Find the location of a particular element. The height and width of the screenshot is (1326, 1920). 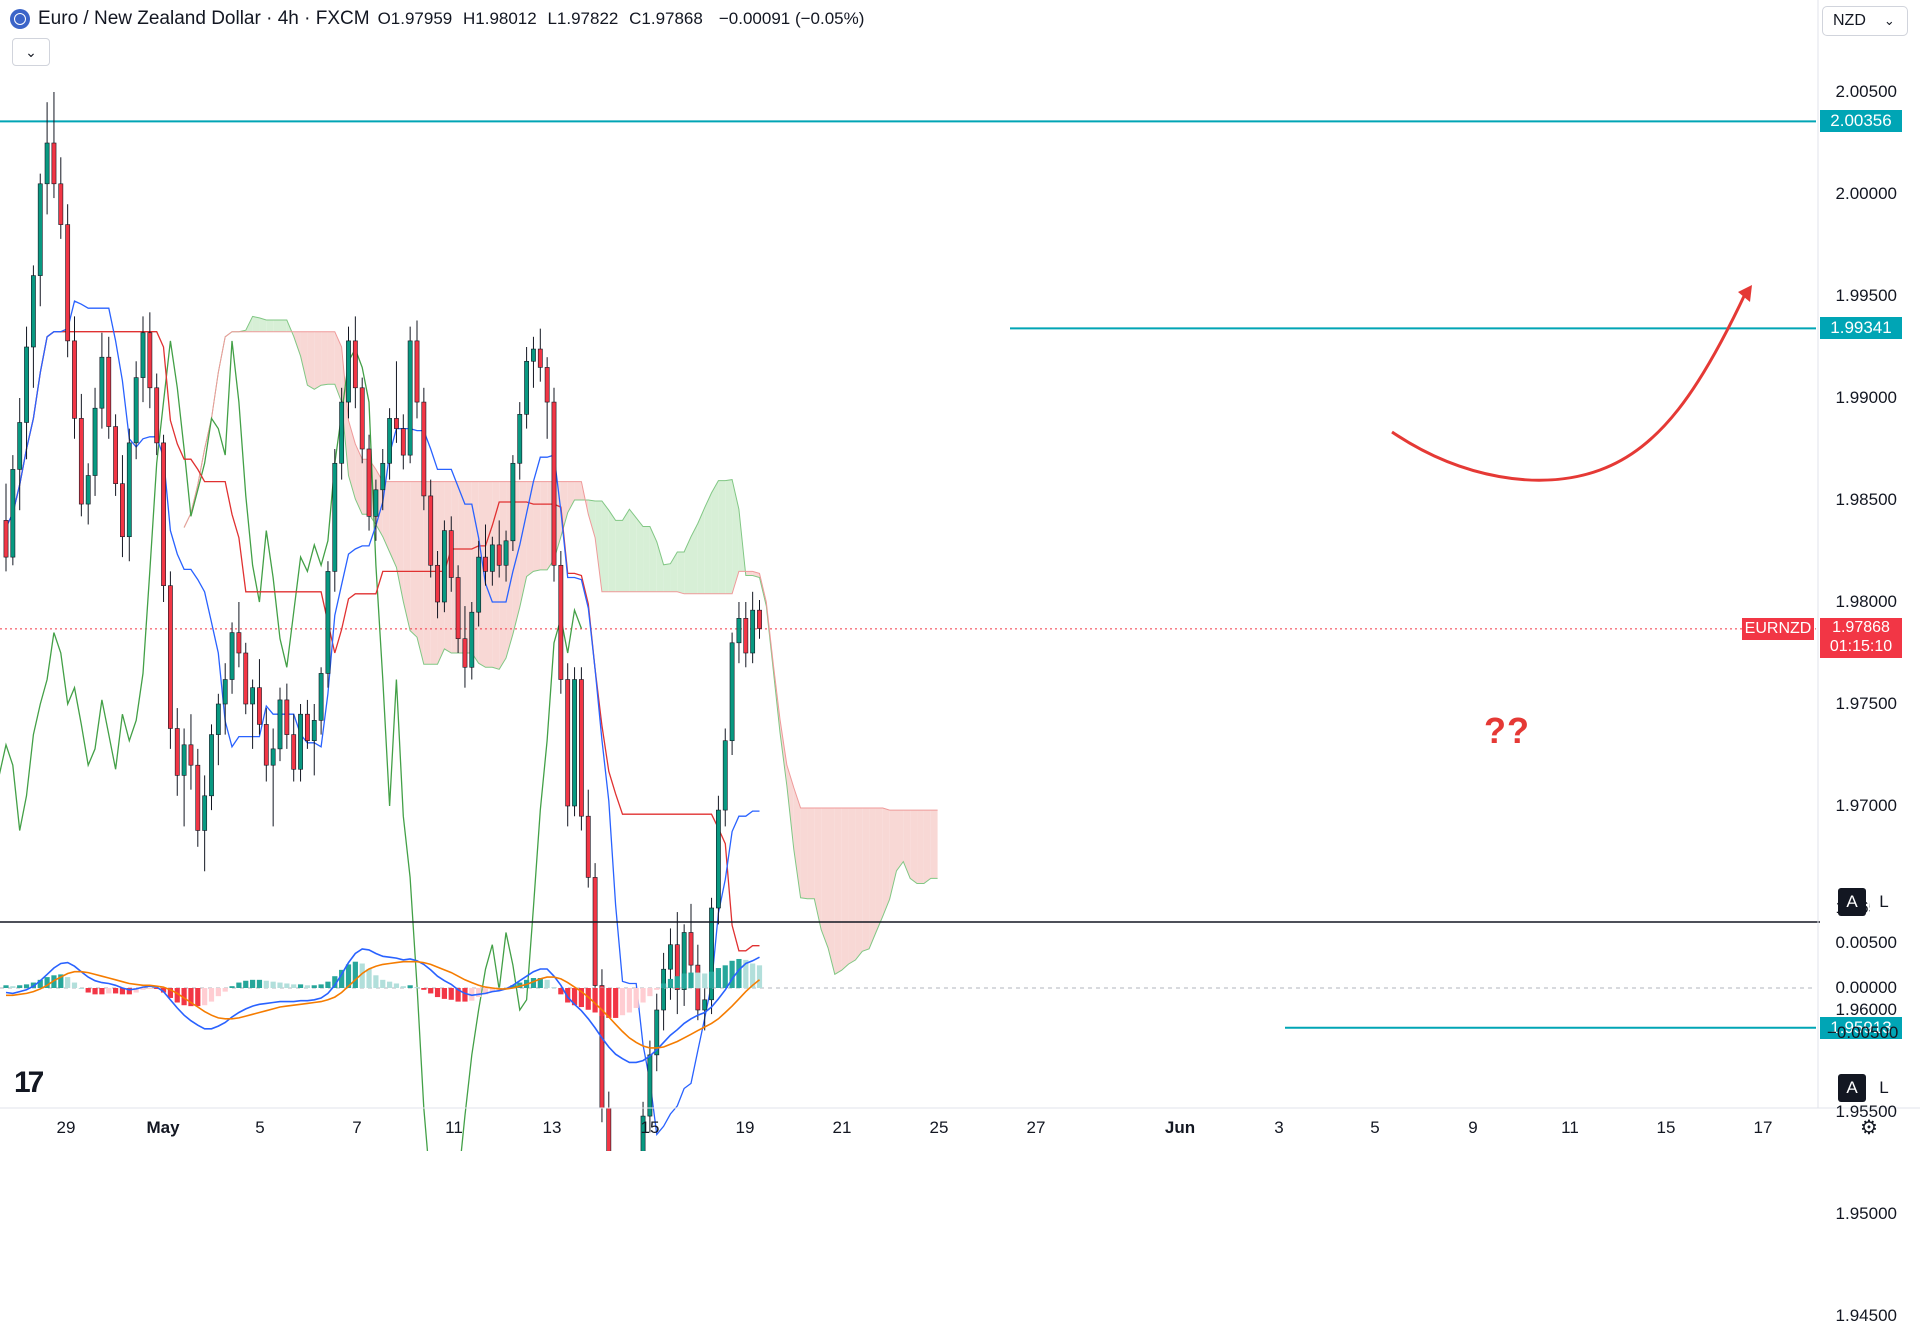

macd-log-scale-button: L is located at coordinates (1884, 1088).